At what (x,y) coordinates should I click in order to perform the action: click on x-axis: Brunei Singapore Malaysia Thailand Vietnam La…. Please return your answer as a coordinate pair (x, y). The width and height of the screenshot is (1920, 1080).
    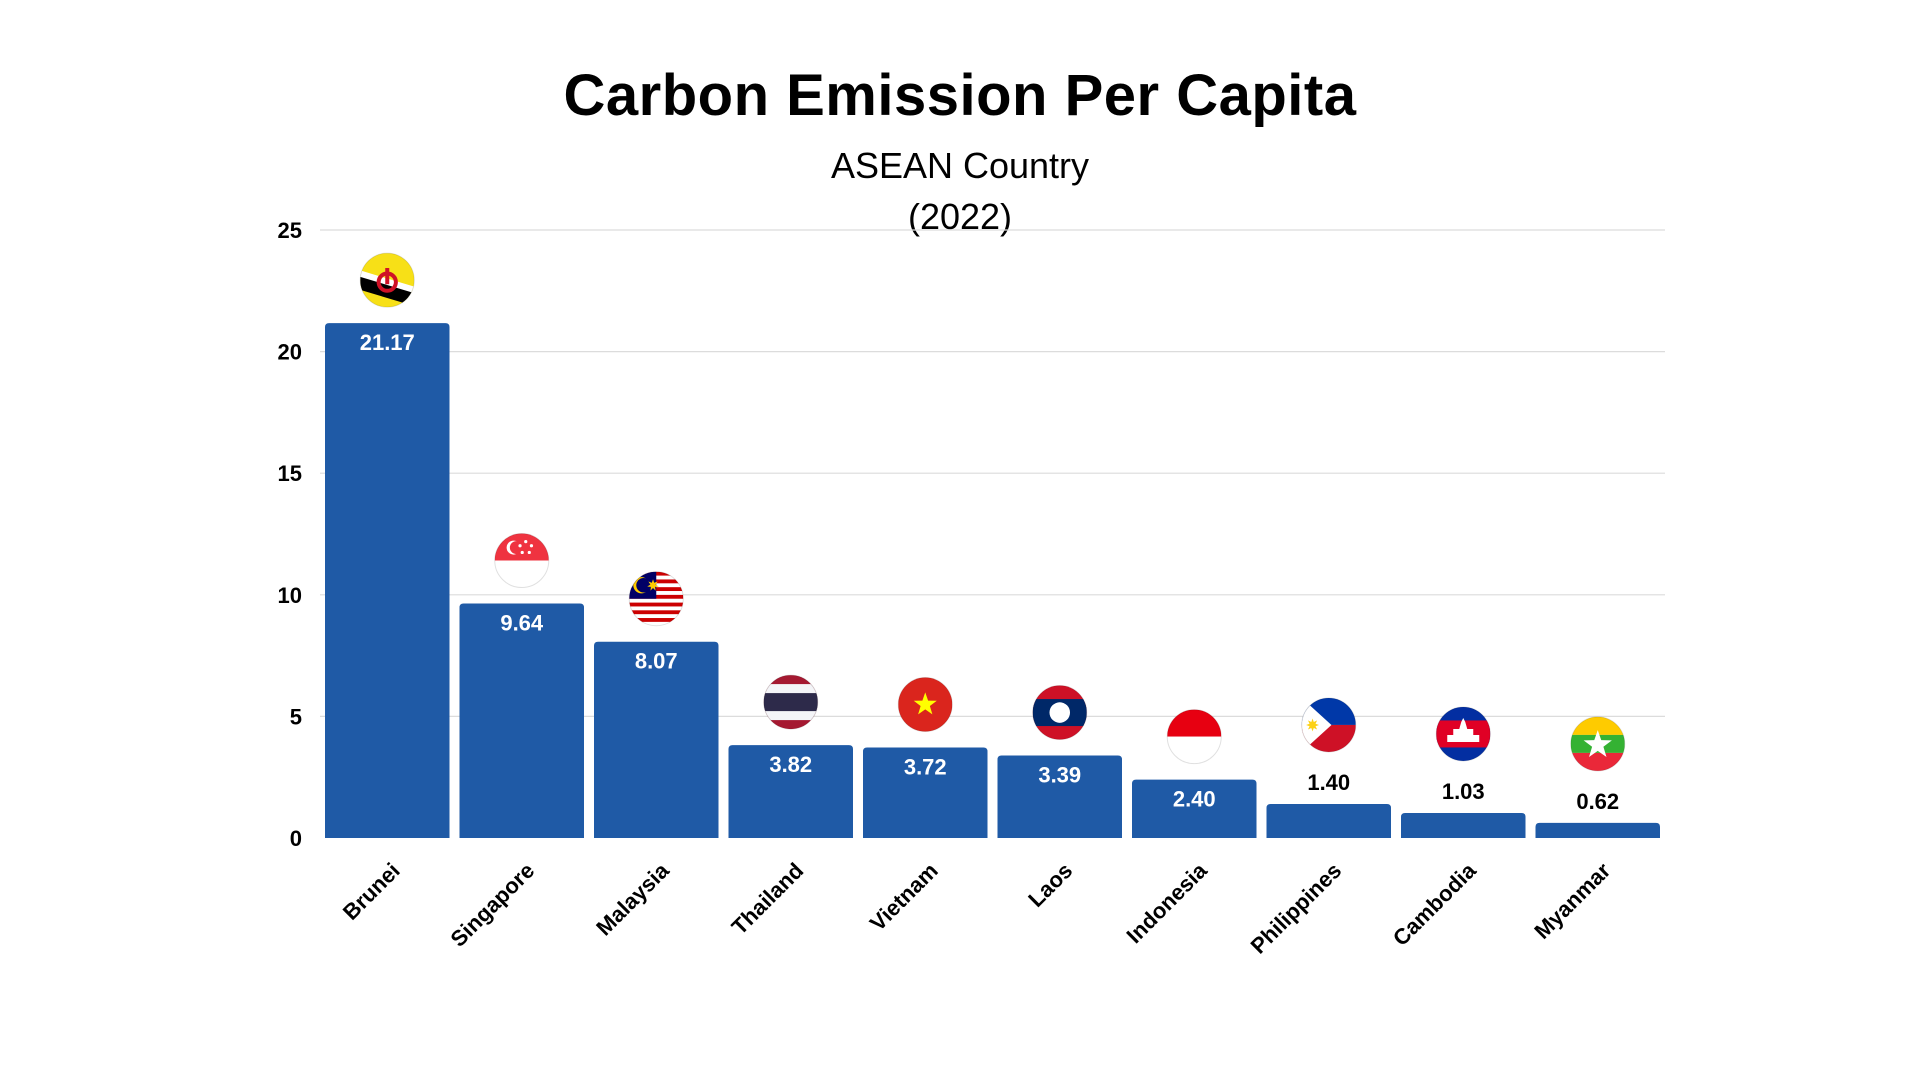
    Looking at the image, I should click on (977, 907).